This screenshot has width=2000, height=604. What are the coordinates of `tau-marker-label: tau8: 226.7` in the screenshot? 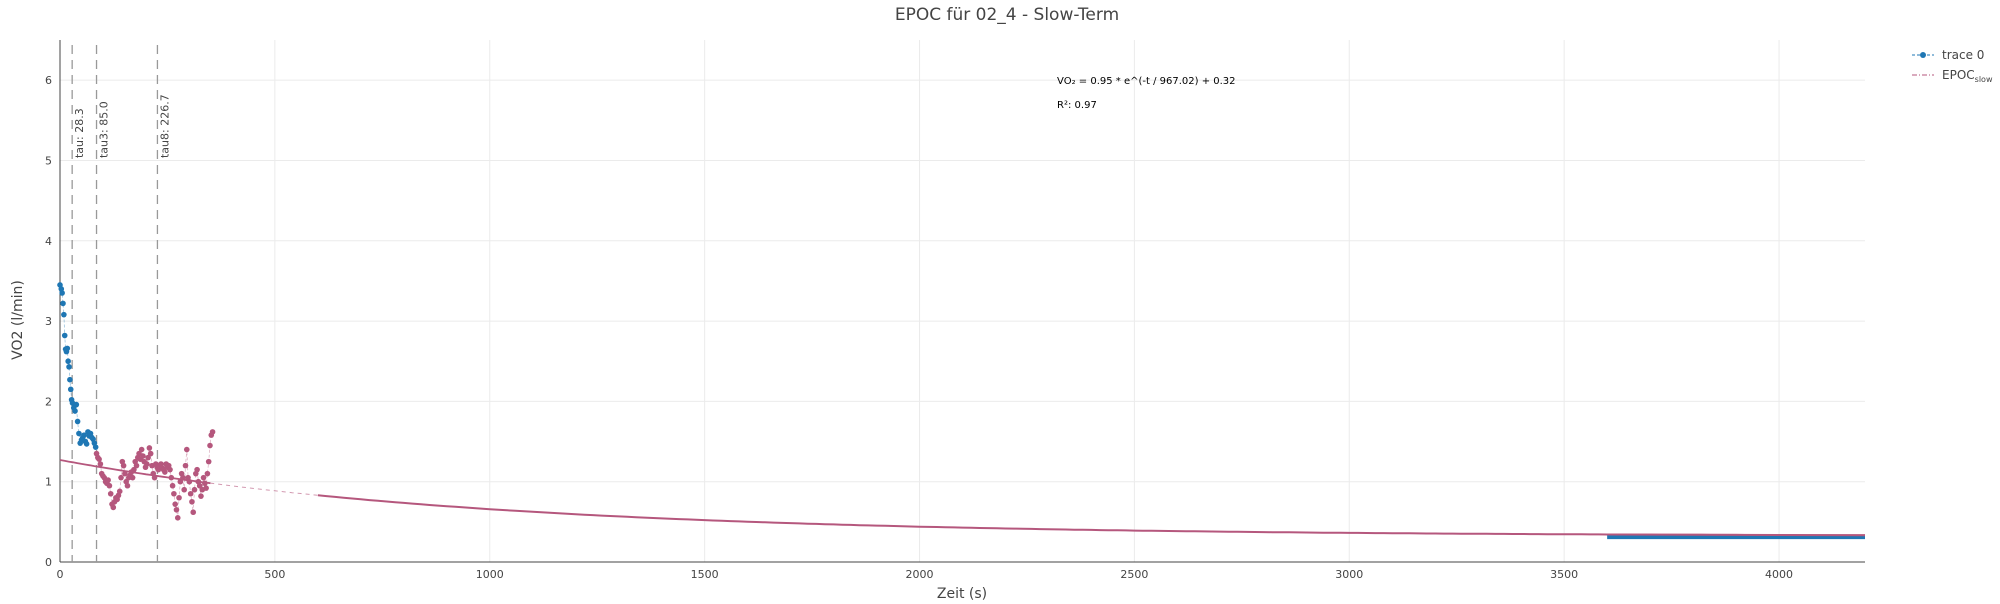 It's located at (164, 126).